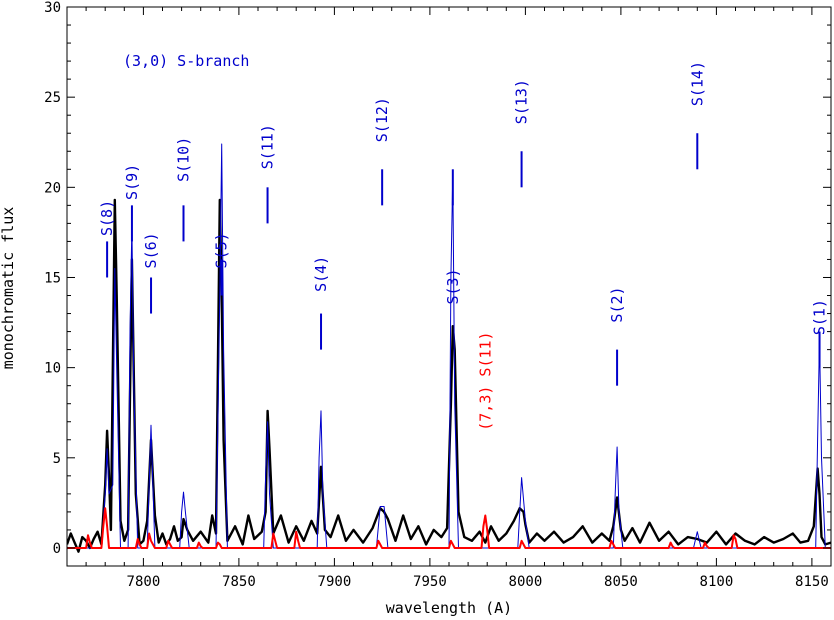 The width and height of the screenshot is (834, 620). Describe the element at coordinates (617, 304) in the screenshot. I see `line-label: S(2)` at that location.